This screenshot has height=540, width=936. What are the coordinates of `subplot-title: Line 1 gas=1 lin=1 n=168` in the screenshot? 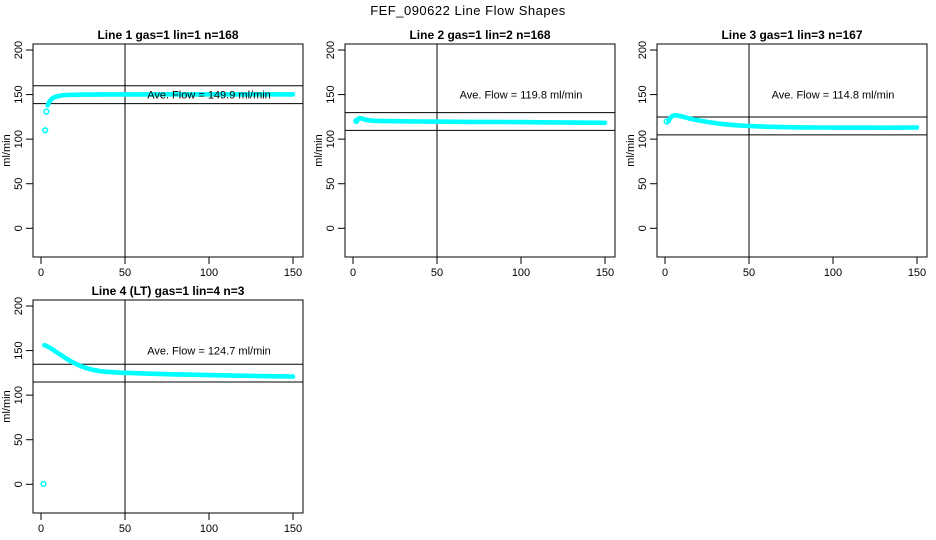 It's located at (167, 35).